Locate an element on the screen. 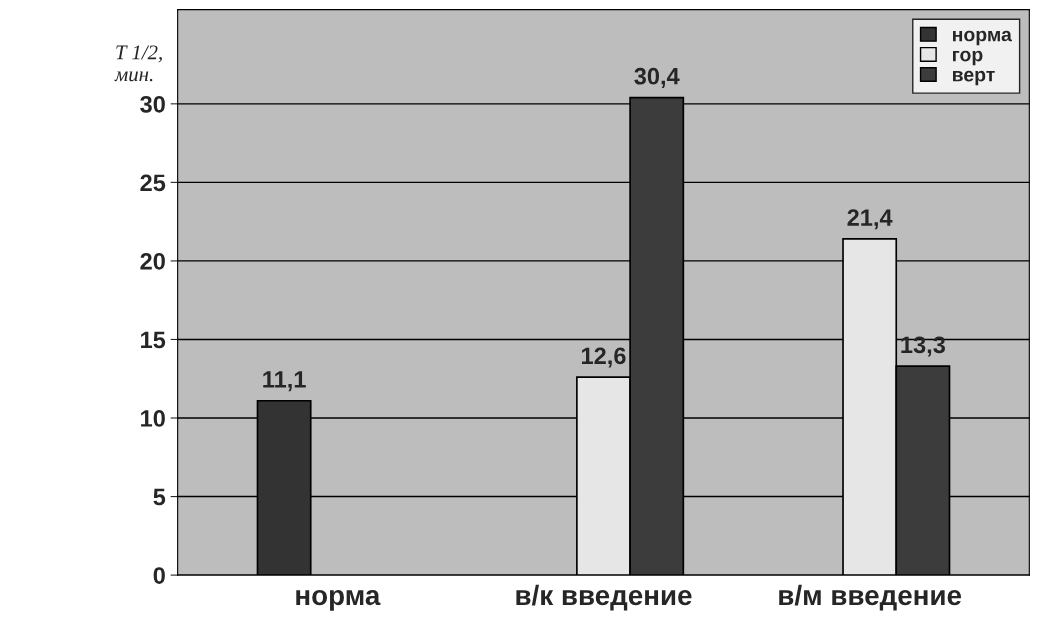  data-label: 30,4 is located at coordinates (657, 77).